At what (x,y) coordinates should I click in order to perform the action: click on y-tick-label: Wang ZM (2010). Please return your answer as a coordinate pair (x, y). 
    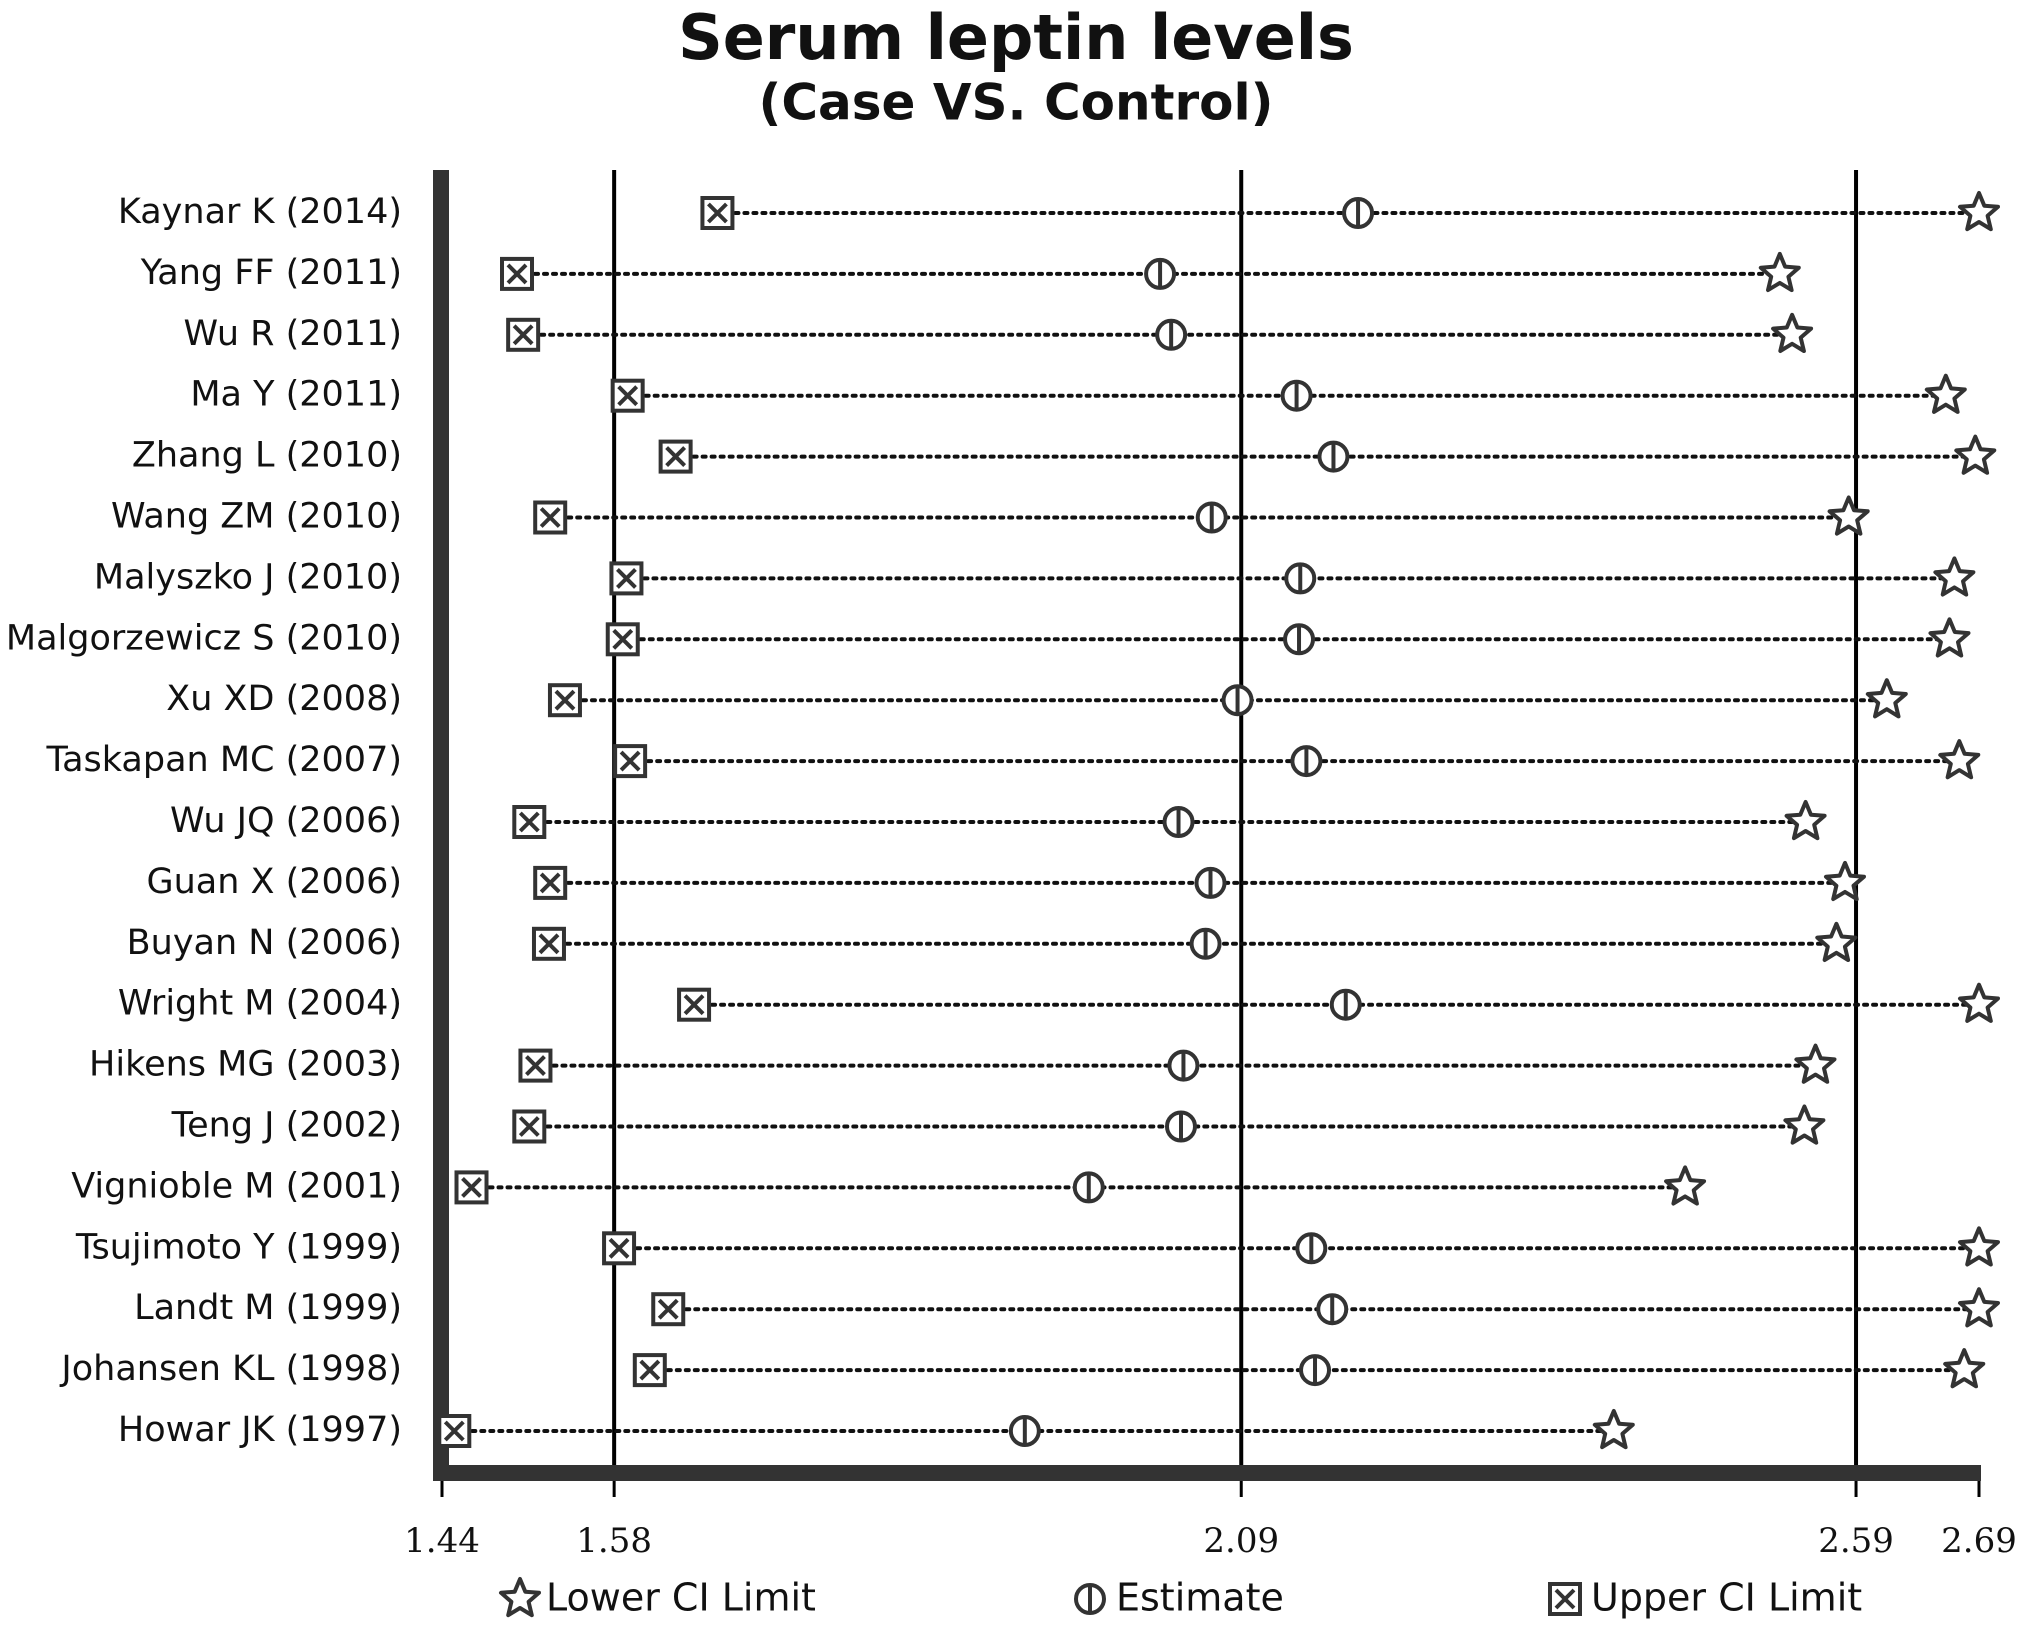
    Looking at the image, I should click on (256, 517).